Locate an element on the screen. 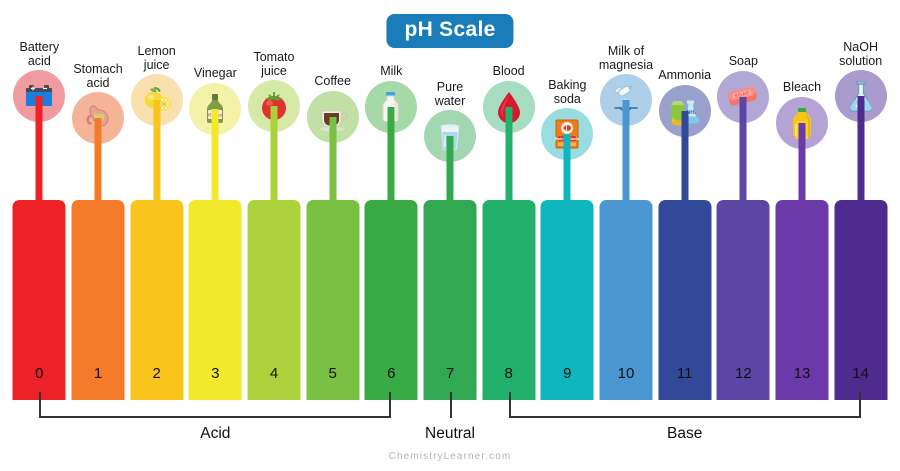 The image size is (900, 471). ph-axis-number-3: 3 is located at coordinates (215, 373).